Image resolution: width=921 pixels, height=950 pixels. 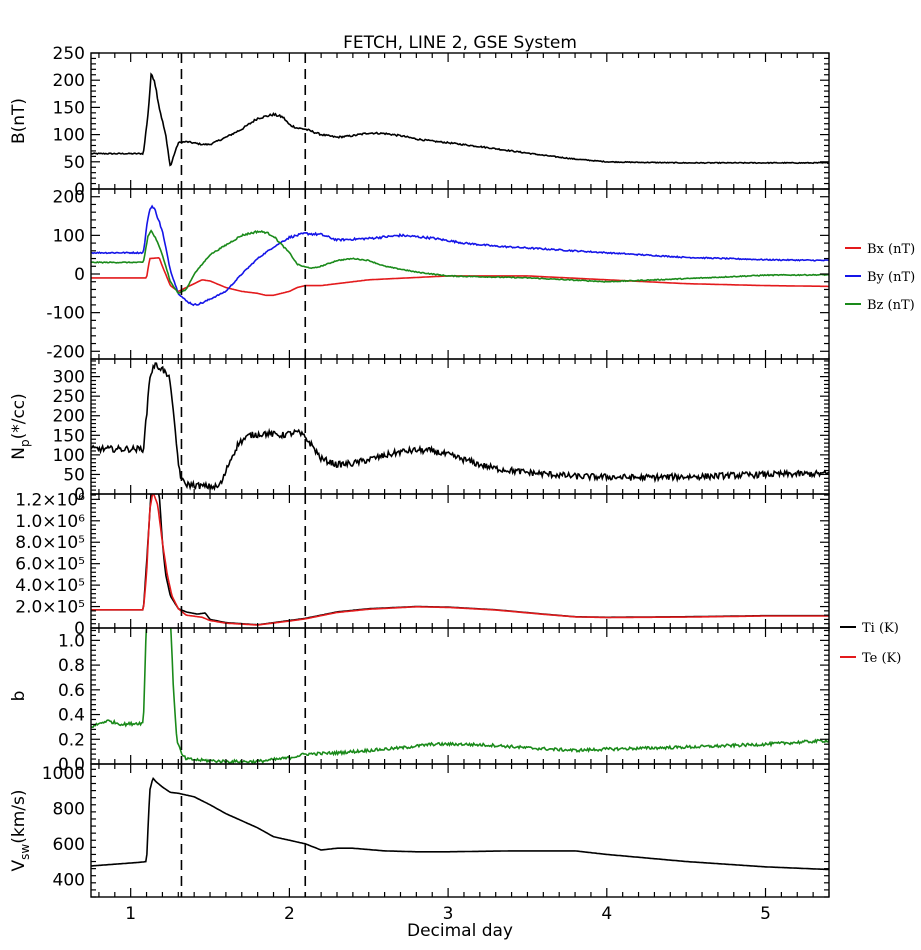 I want to click on panel-Vsw: 400 600 800 1000 Vsw(km/s), so click(x=419, y=830).